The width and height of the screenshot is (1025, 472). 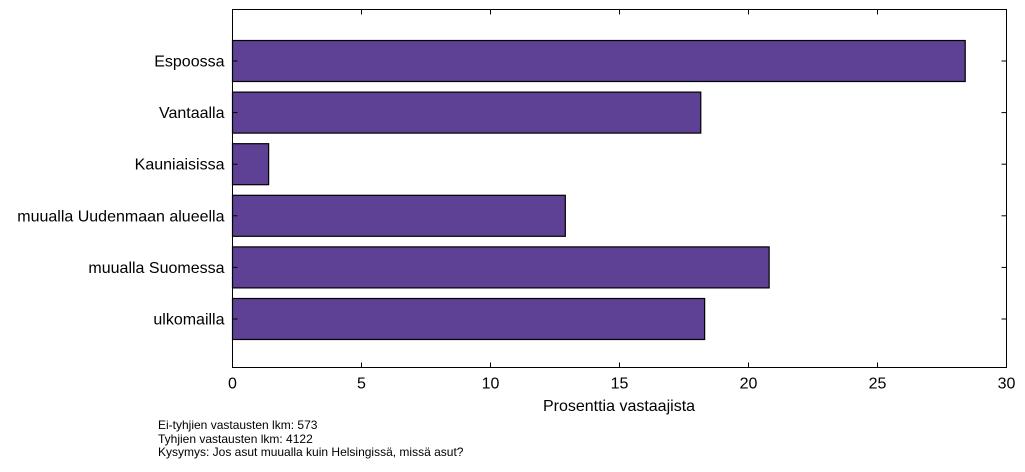 What do you see at coordinates (232, 384) in the screenshot?
I see `x-tick-label-0: 0` at bounding box center [232, 384].